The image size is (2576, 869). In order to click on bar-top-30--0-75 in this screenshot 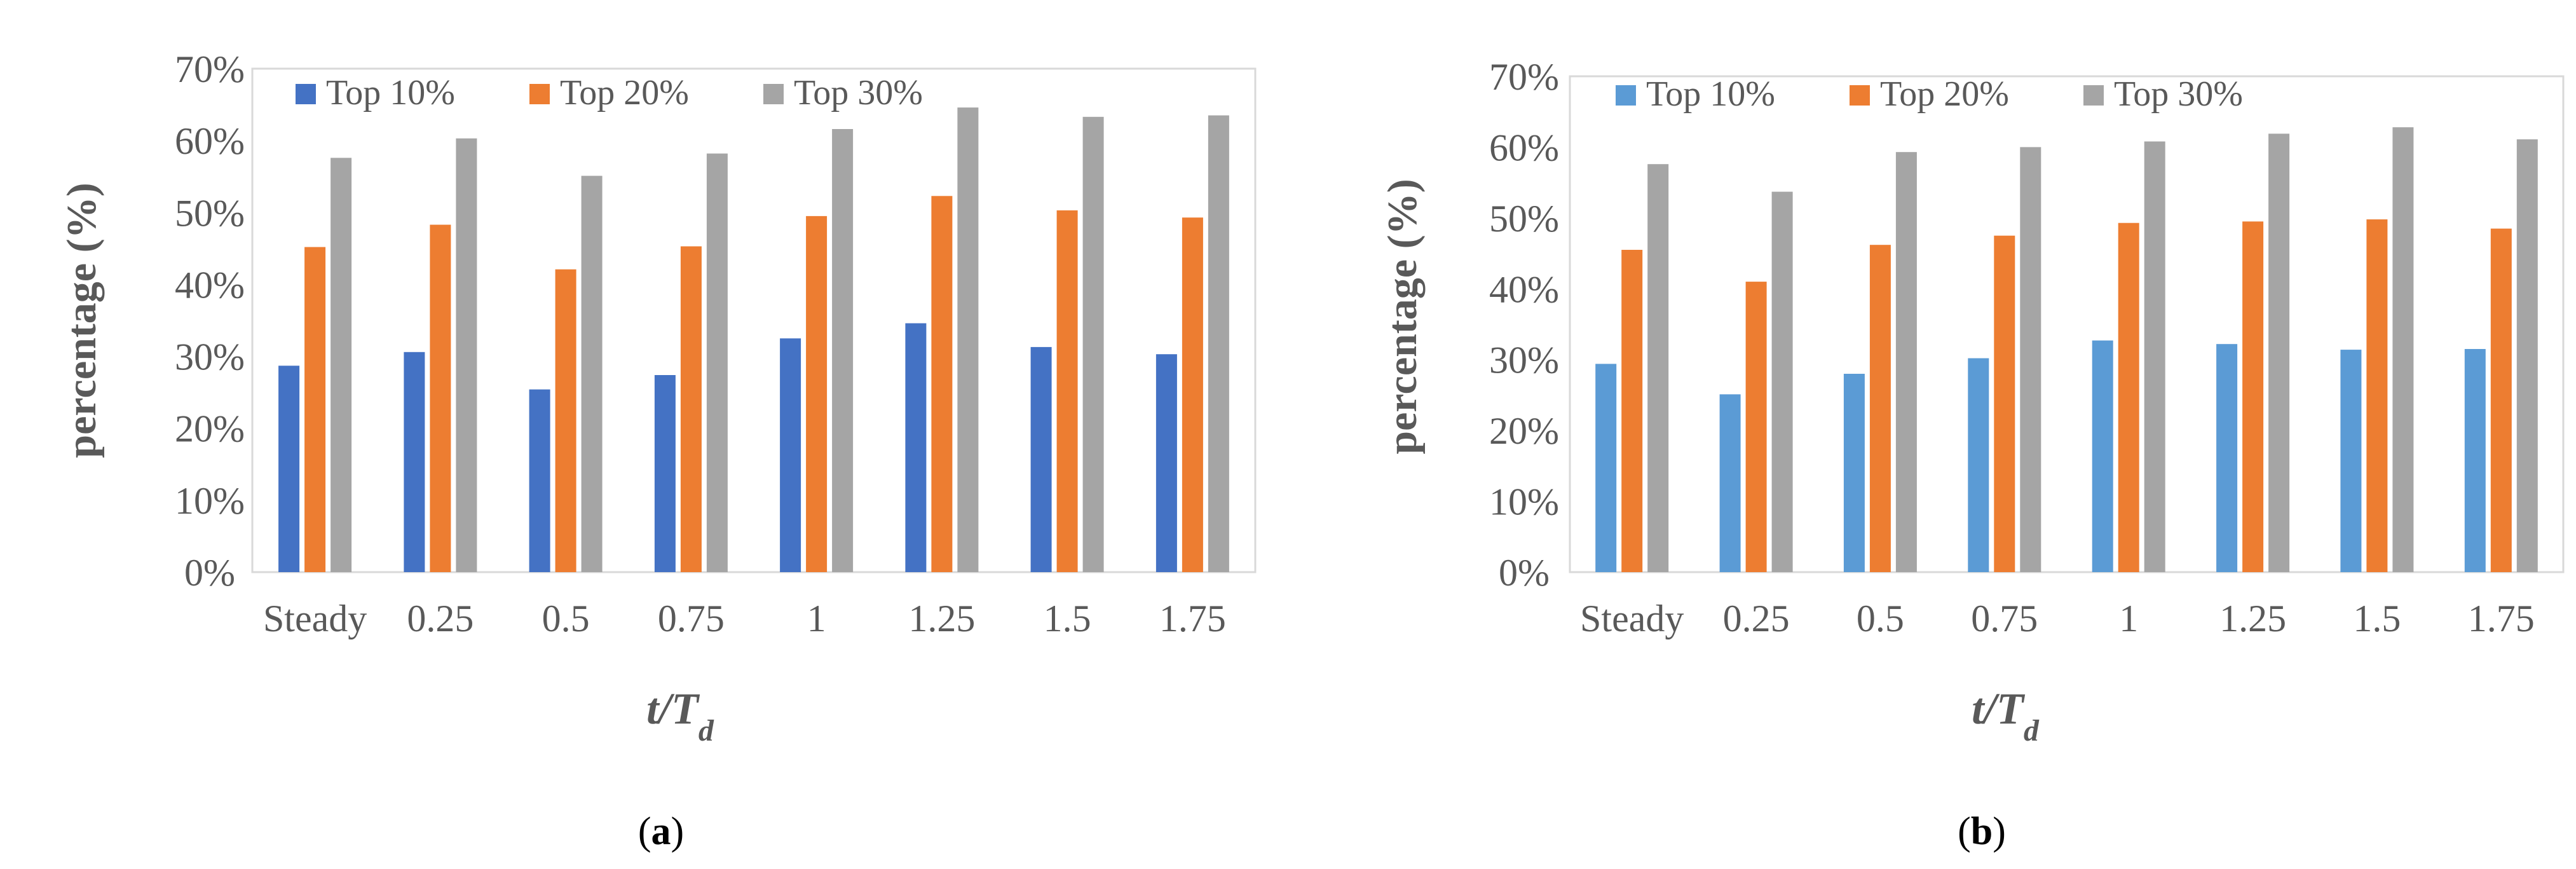, I will do `click(2030, 359)`.